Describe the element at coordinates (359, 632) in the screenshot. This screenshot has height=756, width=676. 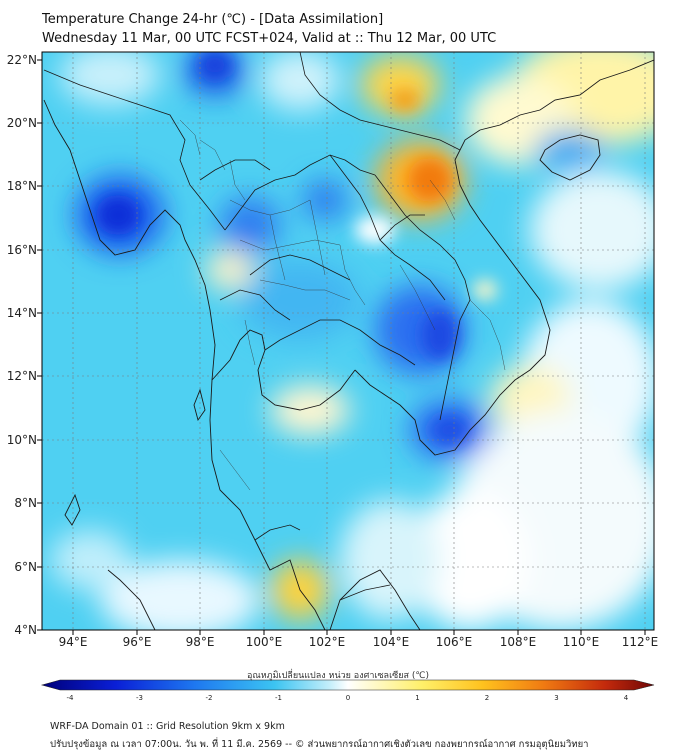
I see `longitude-tick-marks` at that location.